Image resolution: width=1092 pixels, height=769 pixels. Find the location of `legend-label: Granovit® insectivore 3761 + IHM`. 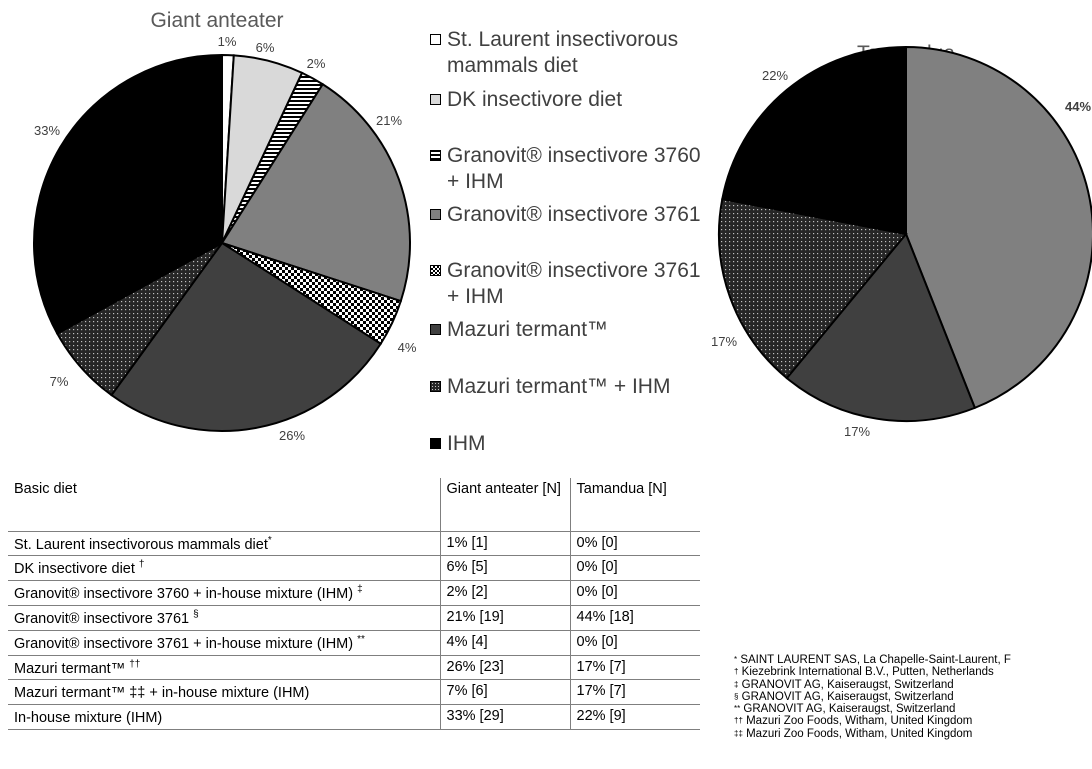

legend-label: Granovit® insectivore 3761 + IHM is located at coordinates (574, 283).